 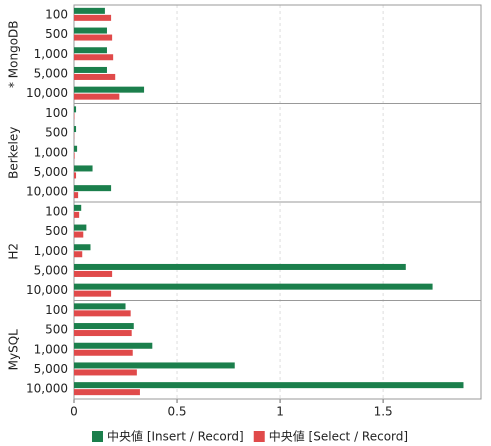 I want to click on x-tick-label: 1.5, so click(x=383, y=412).